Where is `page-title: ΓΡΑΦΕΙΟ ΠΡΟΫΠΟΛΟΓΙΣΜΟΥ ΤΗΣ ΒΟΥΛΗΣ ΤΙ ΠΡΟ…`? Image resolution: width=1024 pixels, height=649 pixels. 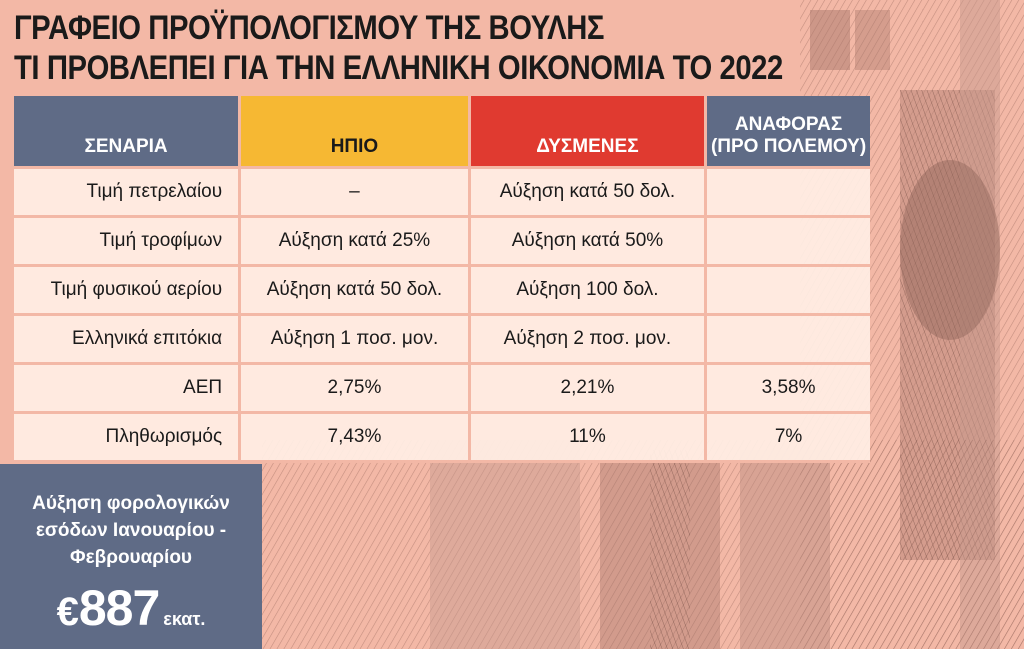 page-title: ΓΡΑΦΕΙΟ ΠΡΟΫΠΟΛΟΓΙΣΜΟΥ ΤΗΣ ΒΟΥΛΗΣ ΤΙ ΠΡΟ… is located at coordinates (398, 48).